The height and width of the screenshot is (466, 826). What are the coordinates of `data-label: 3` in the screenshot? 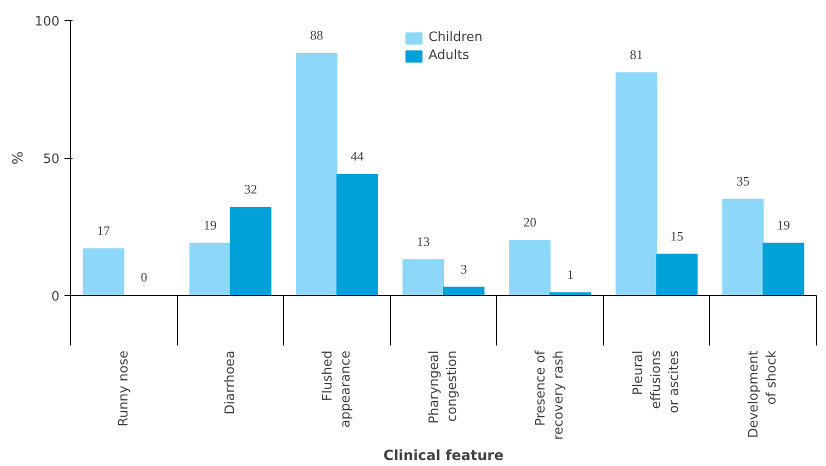 It's located at (463, 268).